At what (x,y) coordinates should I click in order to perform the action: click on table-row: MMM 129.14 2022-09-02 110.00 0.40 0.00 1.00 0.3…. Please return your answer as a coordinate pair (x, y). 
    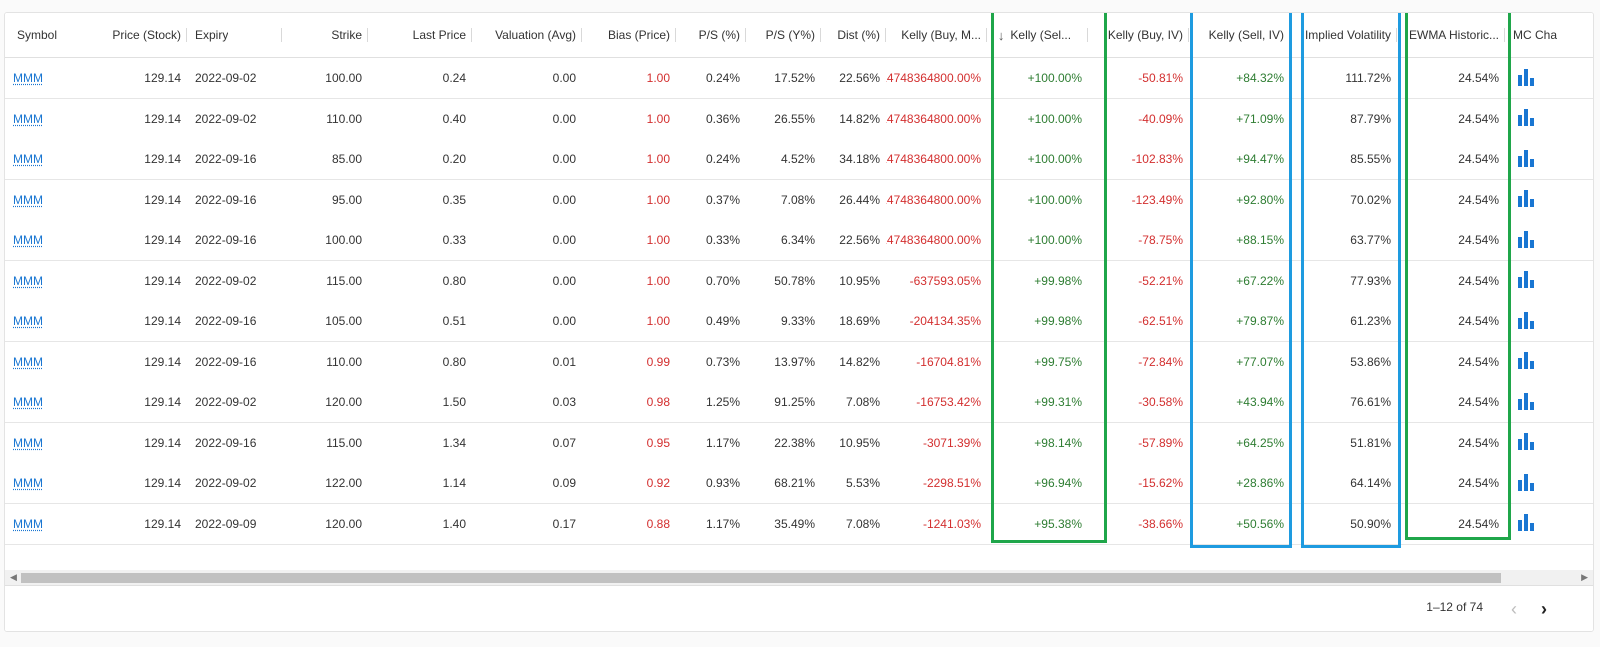
    Looking at the image, I should click on (799, 119).